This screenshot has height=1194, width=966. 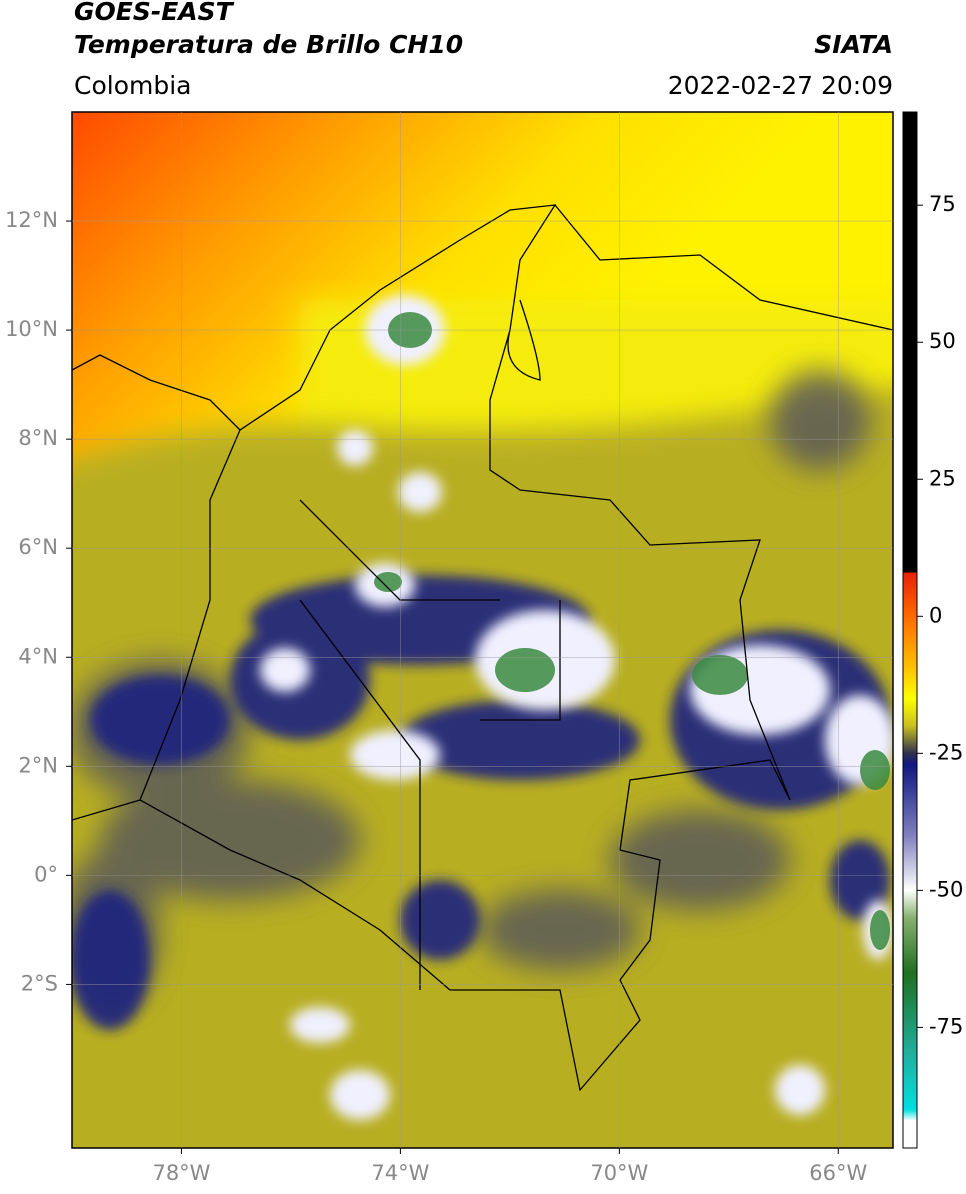 I want to click on colorbar-tick-label: -50, so click(x=946, y=889).